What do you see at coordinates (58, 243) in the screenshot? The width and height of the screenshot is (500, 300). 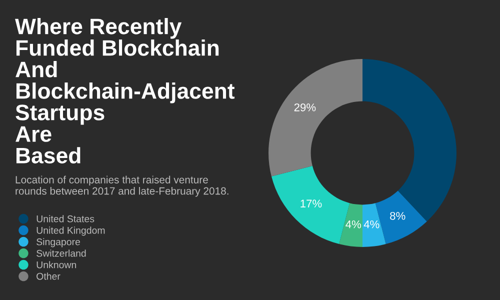 I see `legend-label: Singapore` at bounding box center [58, 243].